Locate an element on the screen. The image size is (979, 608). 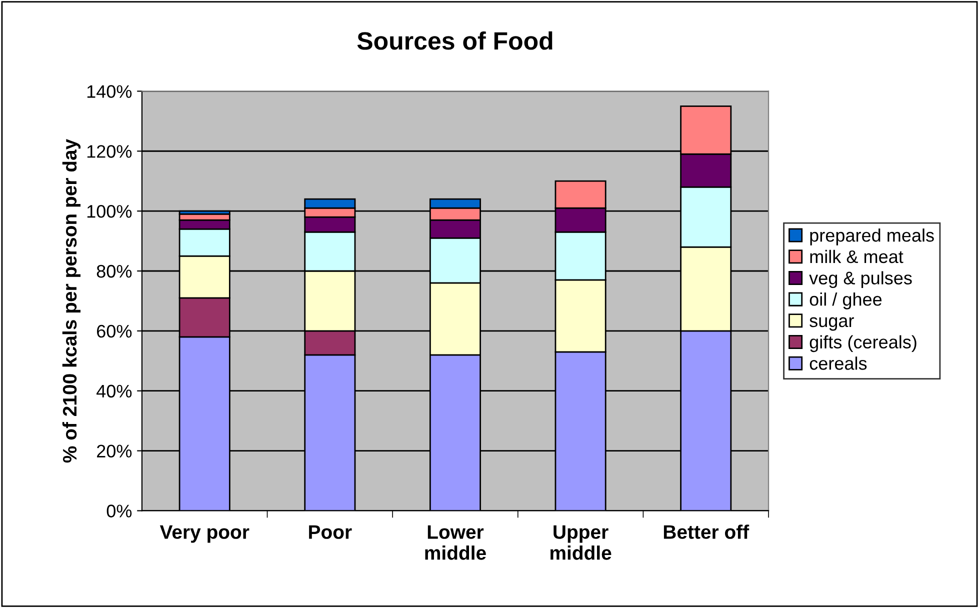
x-tick-label: Very poor is located at coordinates (205, 534).